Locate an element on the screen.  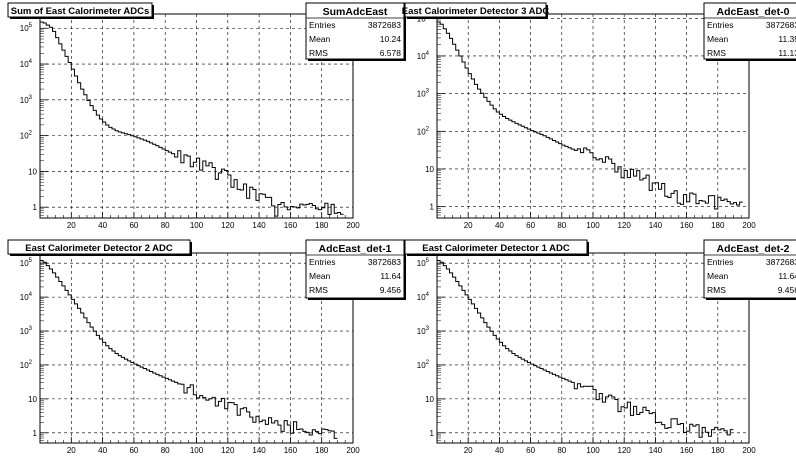
stats-value: 6.578 is located at coordinates (391, 53).